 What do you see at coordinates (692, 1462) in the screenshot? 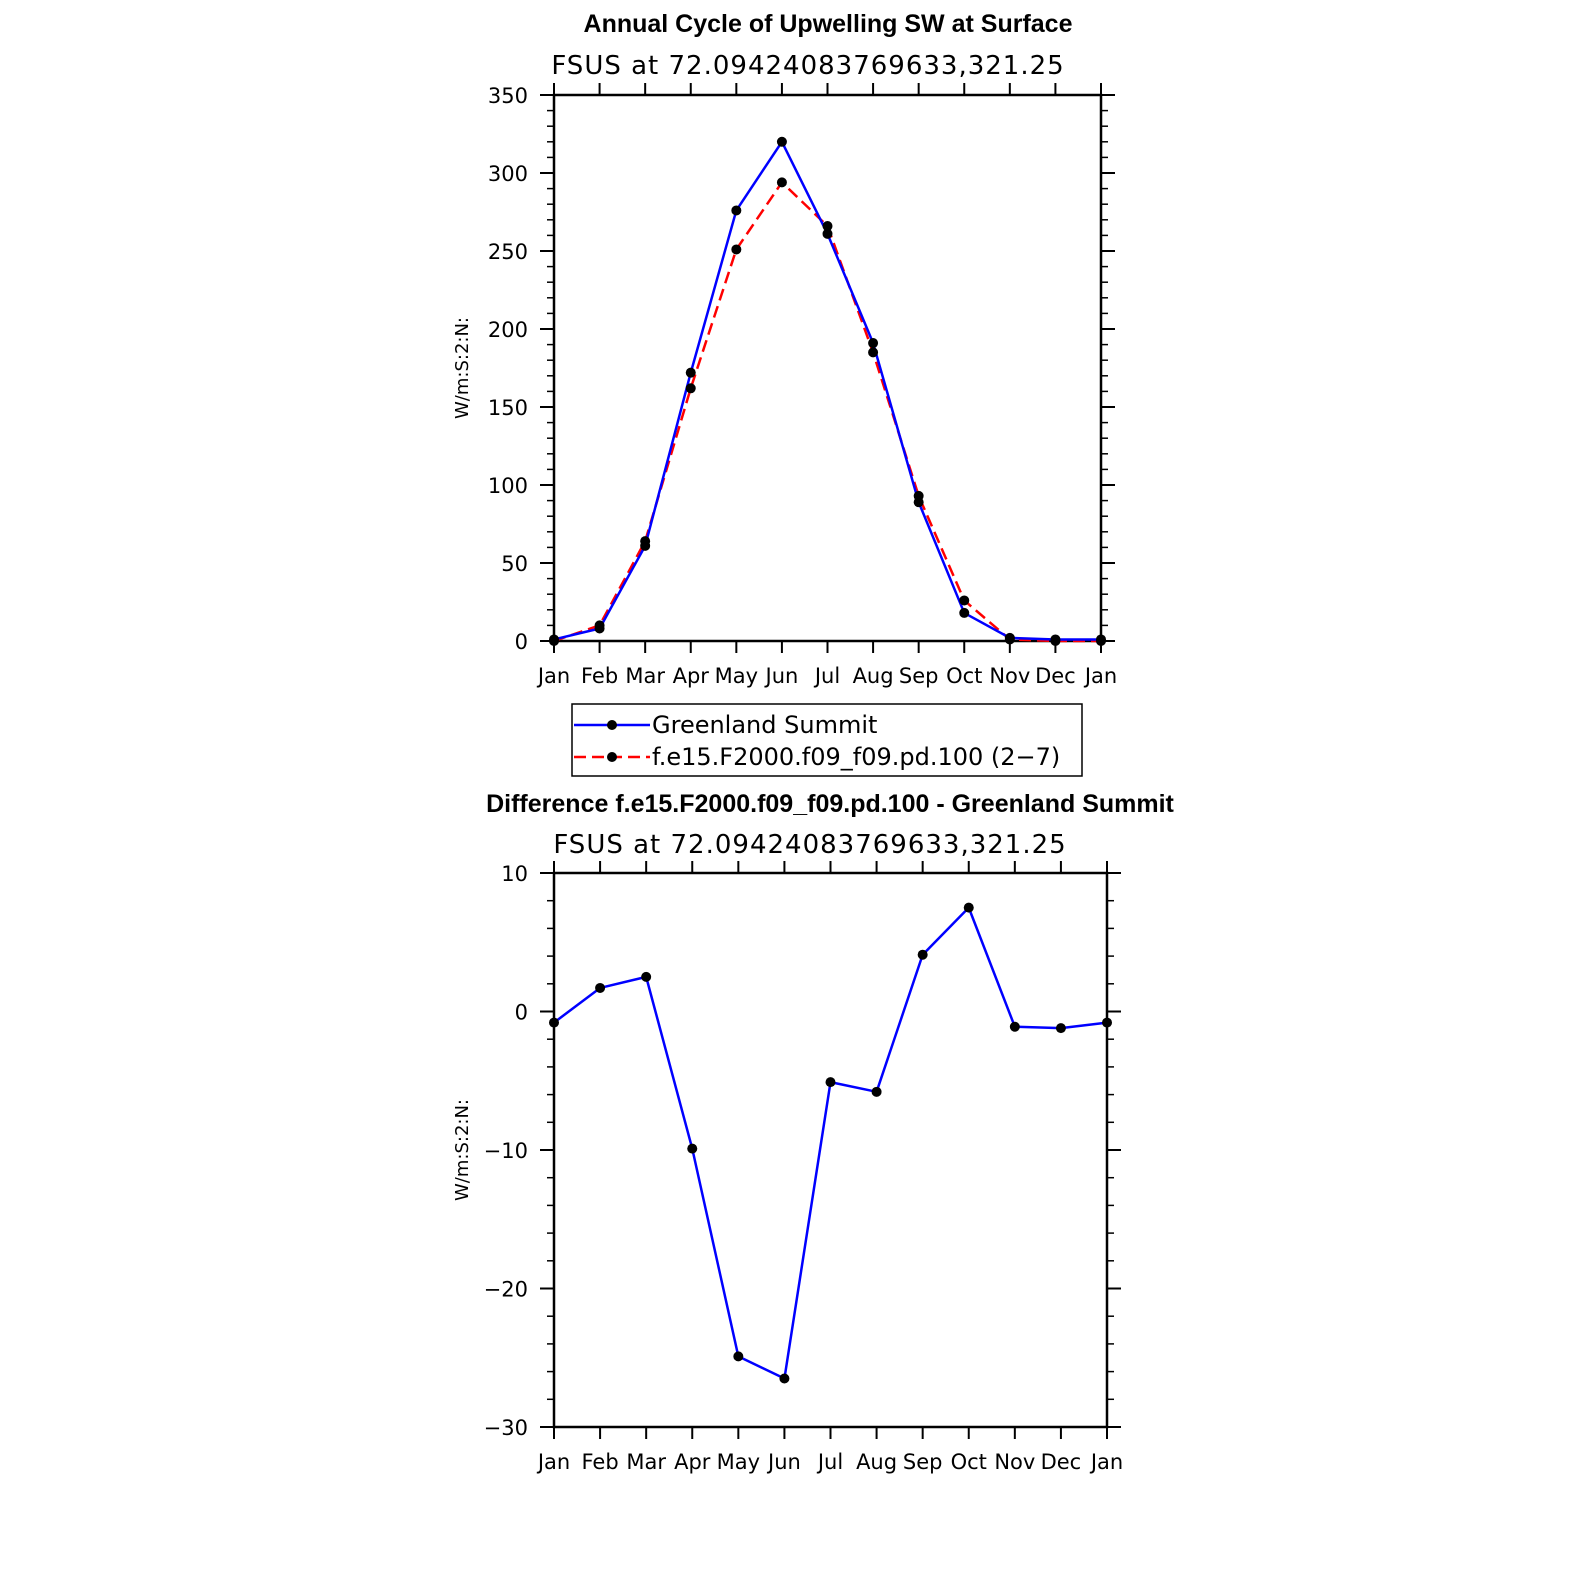
I see `panel-2-x-tick-label: Apr` at bounding box center [692, 1462].